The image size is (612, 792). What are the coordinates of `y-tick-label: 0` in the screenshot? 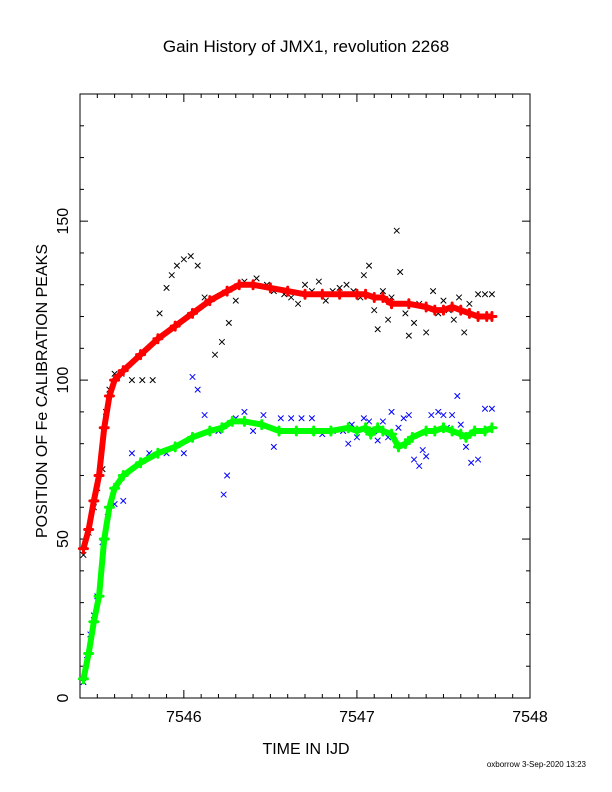 It's located at (63, 697).